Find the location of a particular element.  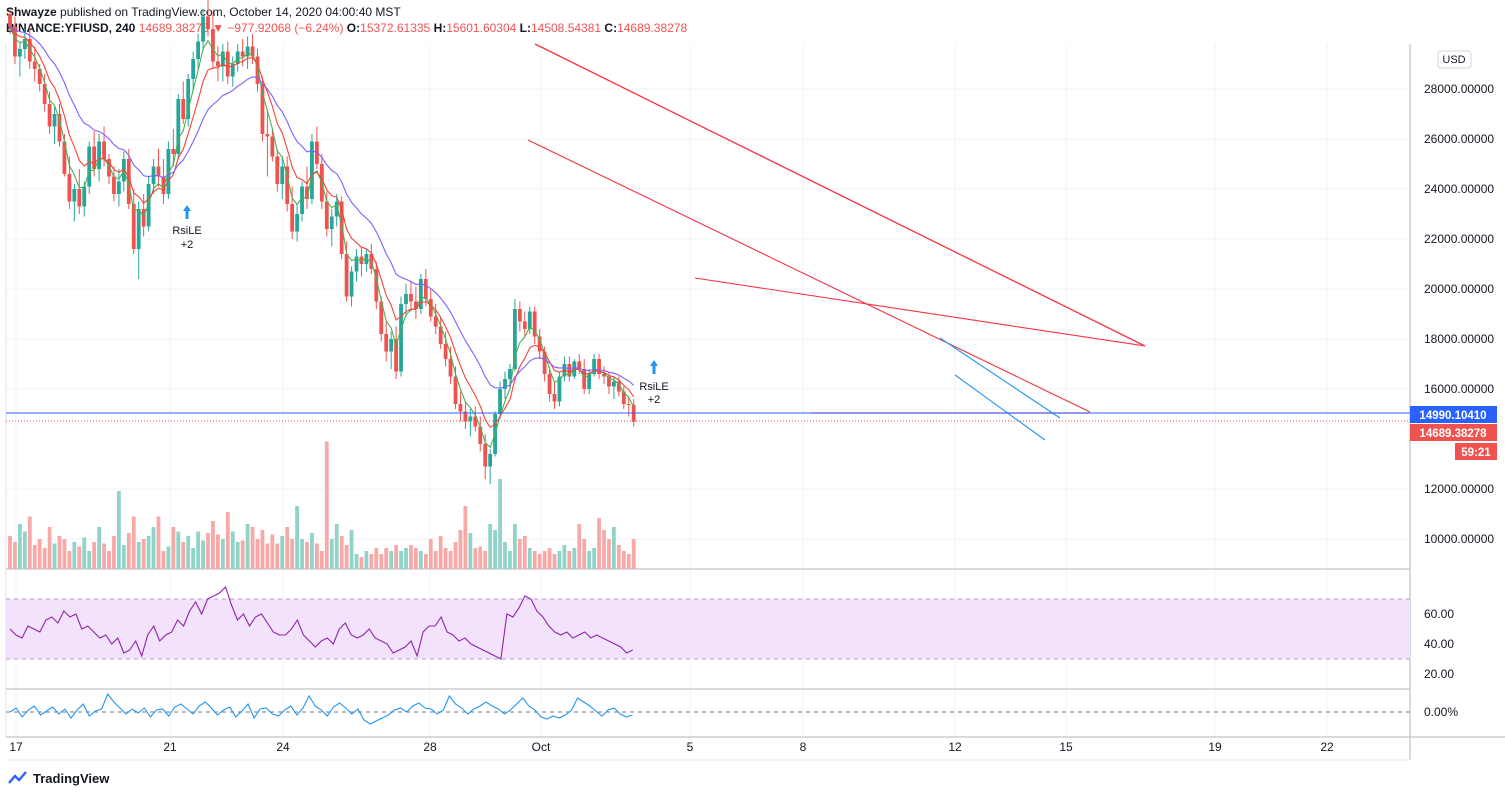

channel-top-line is located at coordinates (1000, 378).